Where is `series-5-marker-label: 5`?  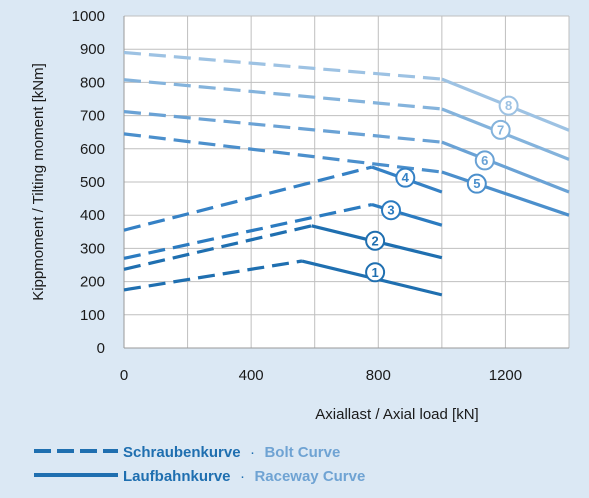 series-5-marker-label: 5 is located at coordinates (476, 183).